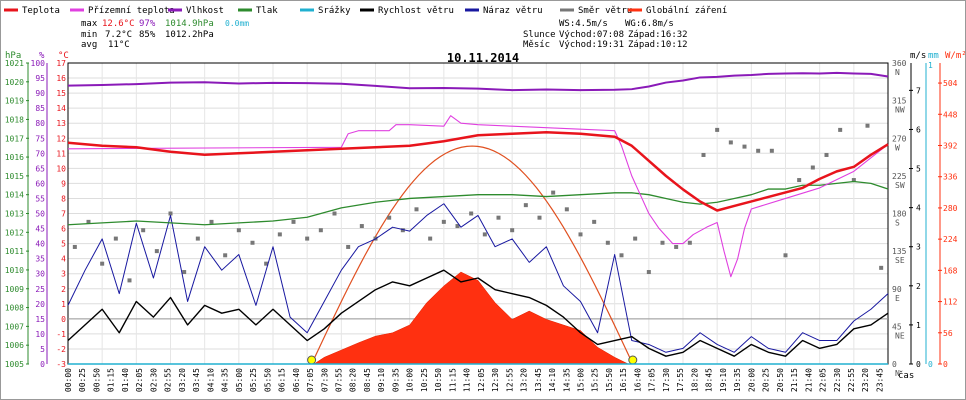 The width and height of the screenshot is (966, 400). What do you see at coordinates (61, 63) in the screenshot?
I see `tick-c: 17` at bounding box center [61, 63].